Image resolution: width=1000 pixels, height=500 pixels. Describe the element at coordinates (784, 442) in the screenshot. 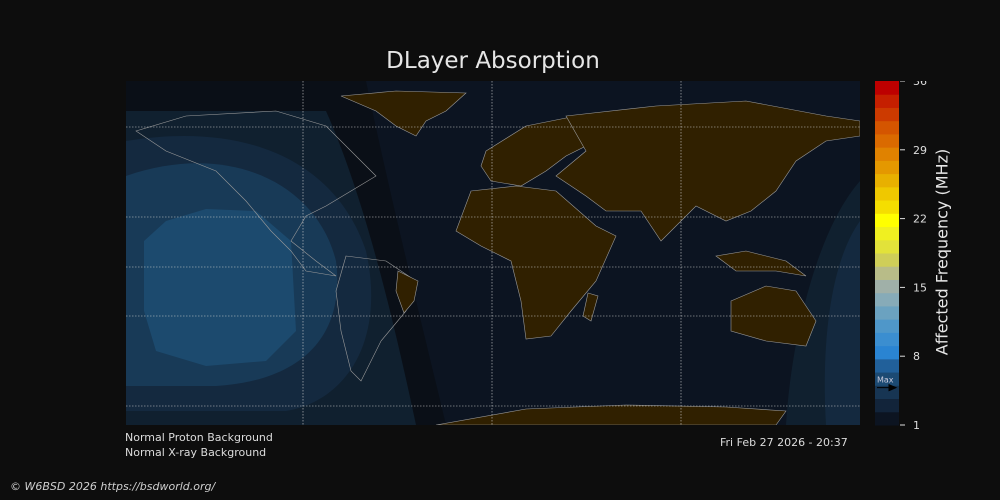

I see `timestamp: Fri Feb 27 2026 - 20:37` at that location.